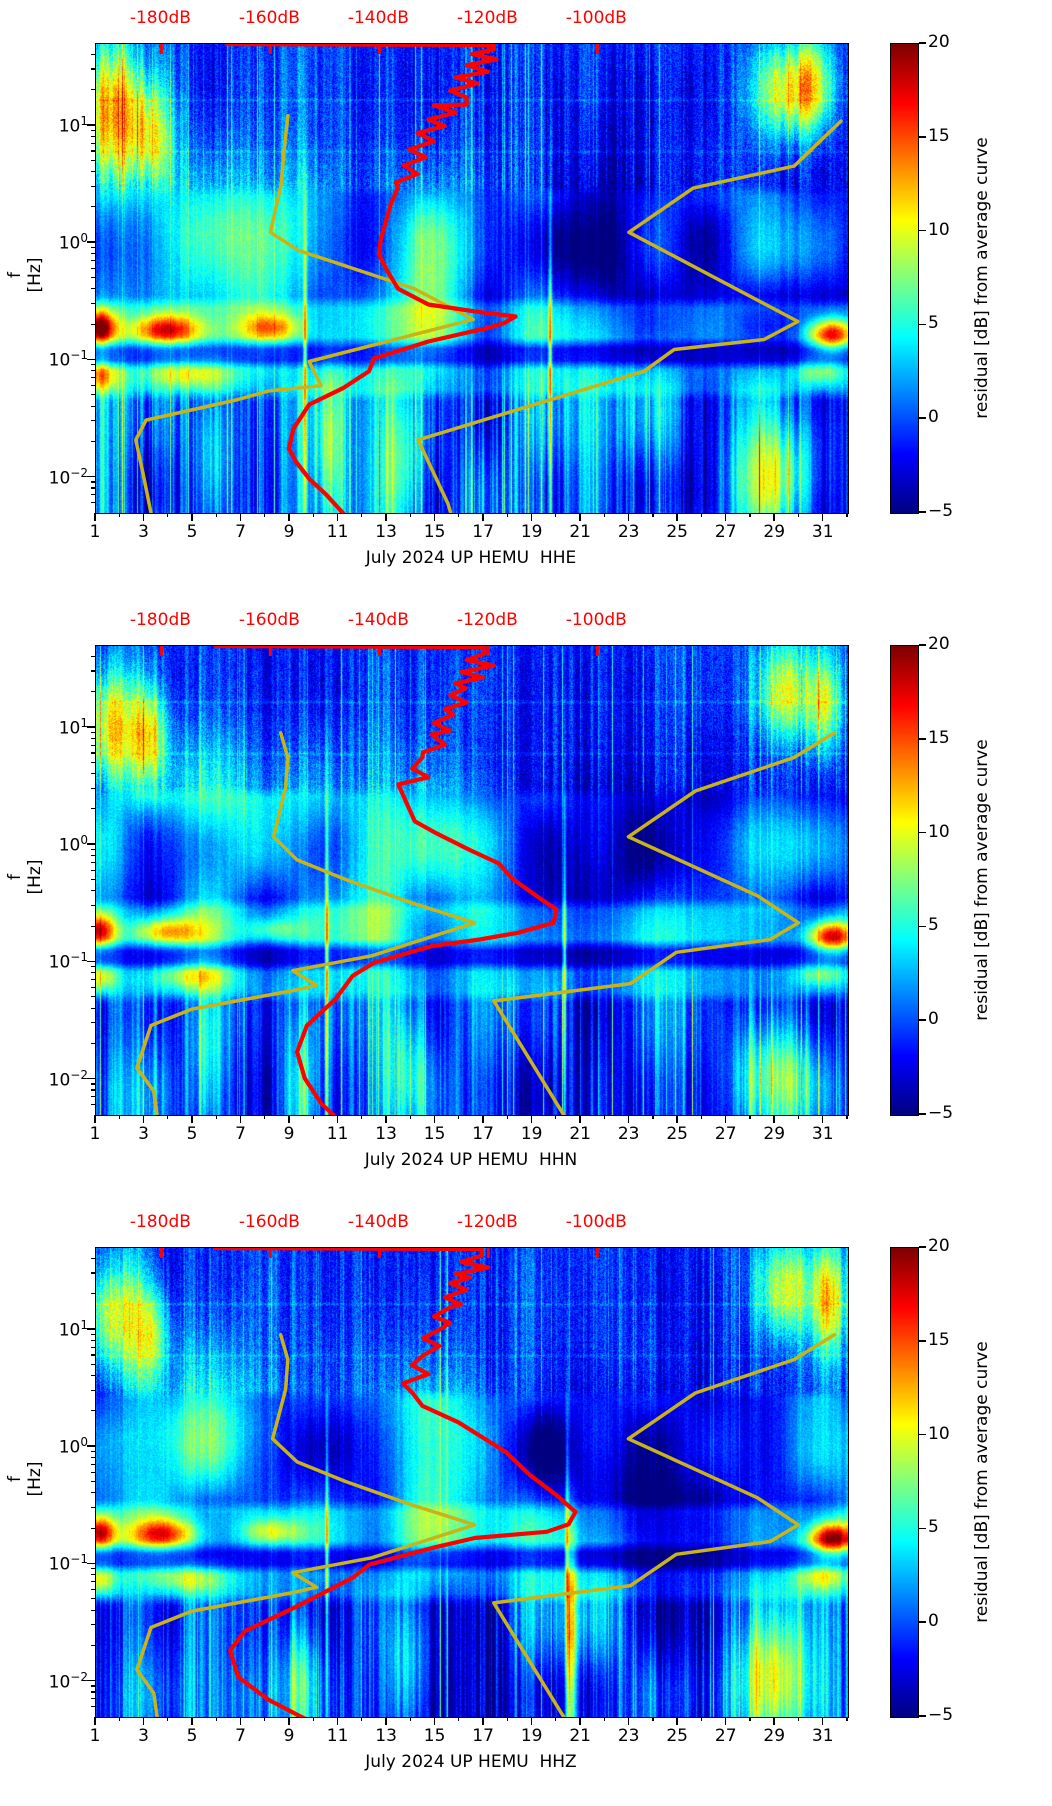 The width and height of the screenshot is (1052, 1806). I want to click on colorbar-tick-label: 10, so click(939, 831).